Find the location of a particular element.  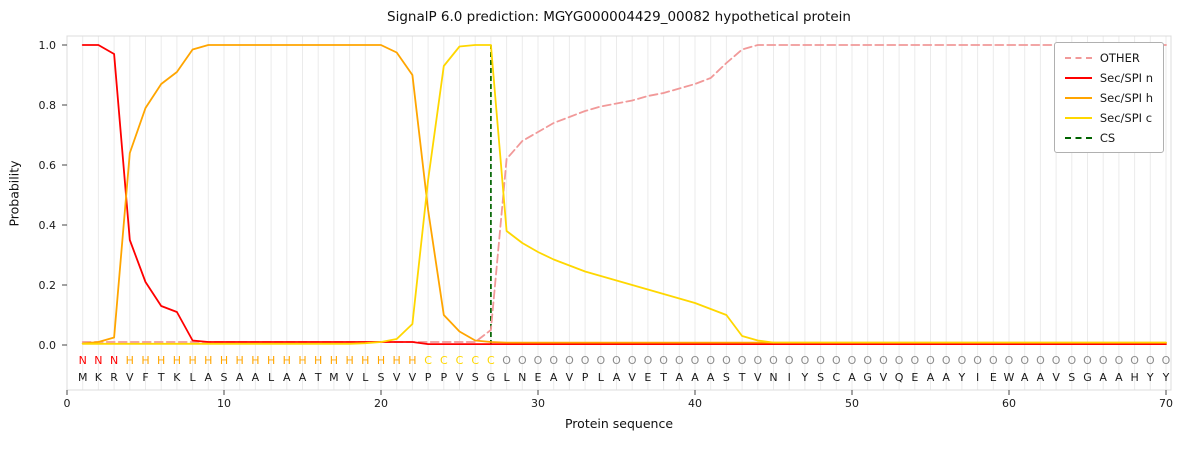

legend-label: Sec/SPI h is located at coordinates (1126, 97).